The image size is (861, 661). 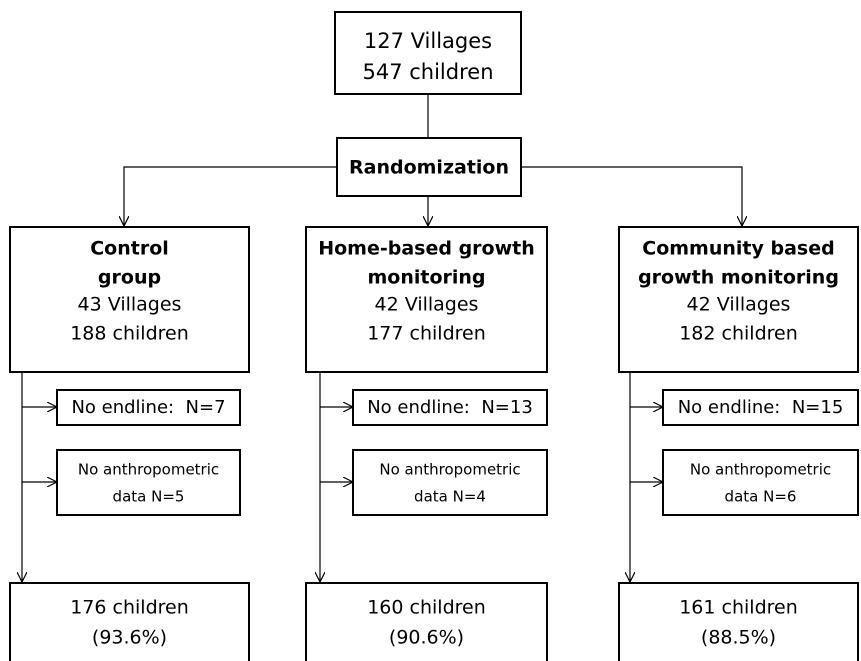 I want to click on no-endline-text: No endline: N=13, so click(x=450, y=407).